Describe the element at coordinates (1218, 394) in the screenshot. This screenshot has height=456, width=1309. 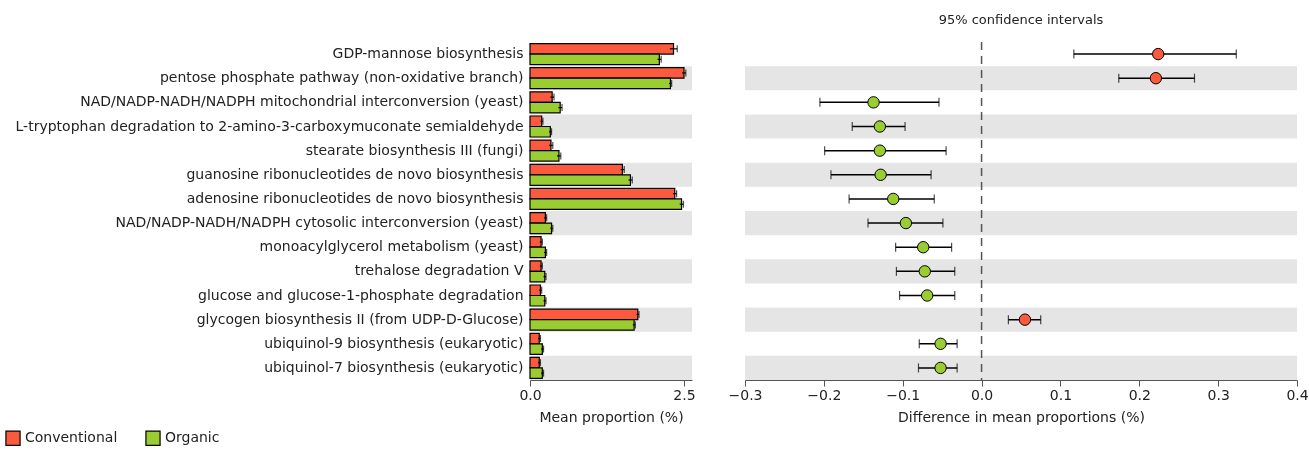
I see `x-tick-label: 0.3` at that location.